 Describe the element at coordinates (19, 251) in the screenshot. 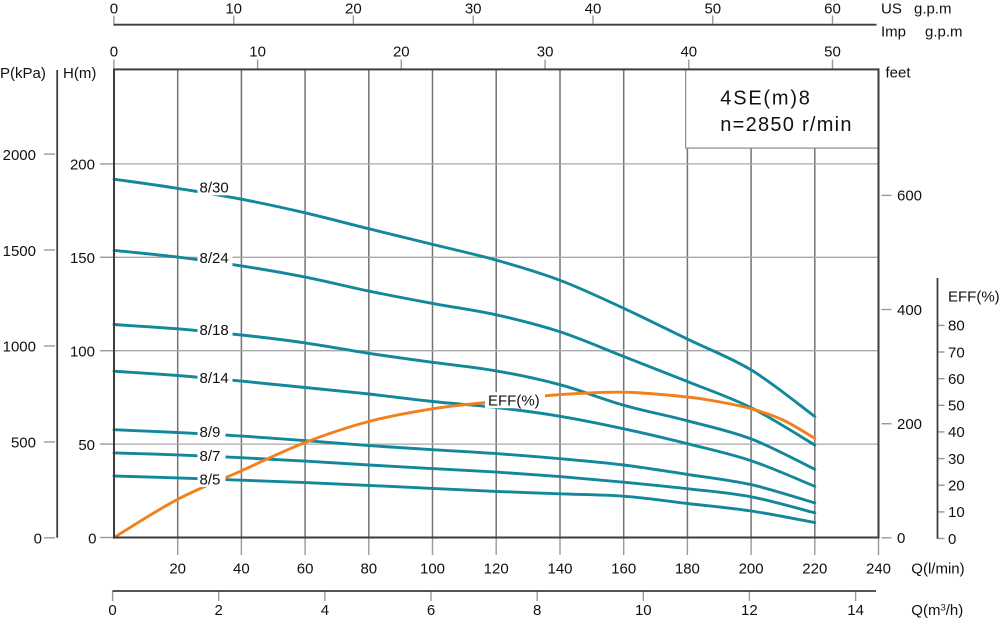

I see `svg-text: 1500` at that location.